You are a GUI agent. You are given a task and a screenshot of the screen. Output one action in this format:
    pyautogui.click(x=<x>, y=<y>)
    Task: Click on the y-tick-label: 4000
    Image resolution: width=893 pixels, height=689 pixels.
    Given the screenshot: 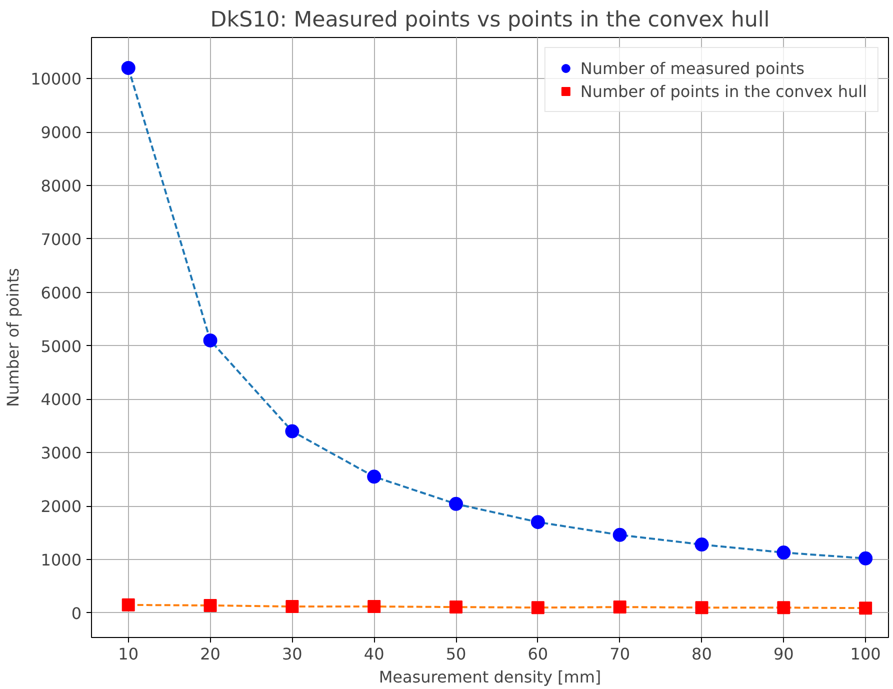 What is the action you would take?
    pyautogui.click(x=61, y=400)
    